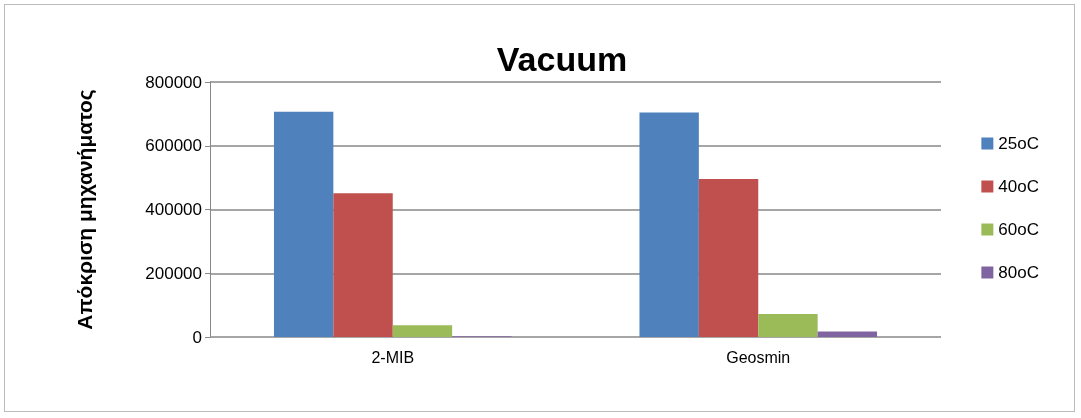 This screenshot has width=1081, height=418. What do you see at coordinates (1018, 186) in the screenshot?
I see `legend-label: 40oC` at bounding box center [1018, 186].